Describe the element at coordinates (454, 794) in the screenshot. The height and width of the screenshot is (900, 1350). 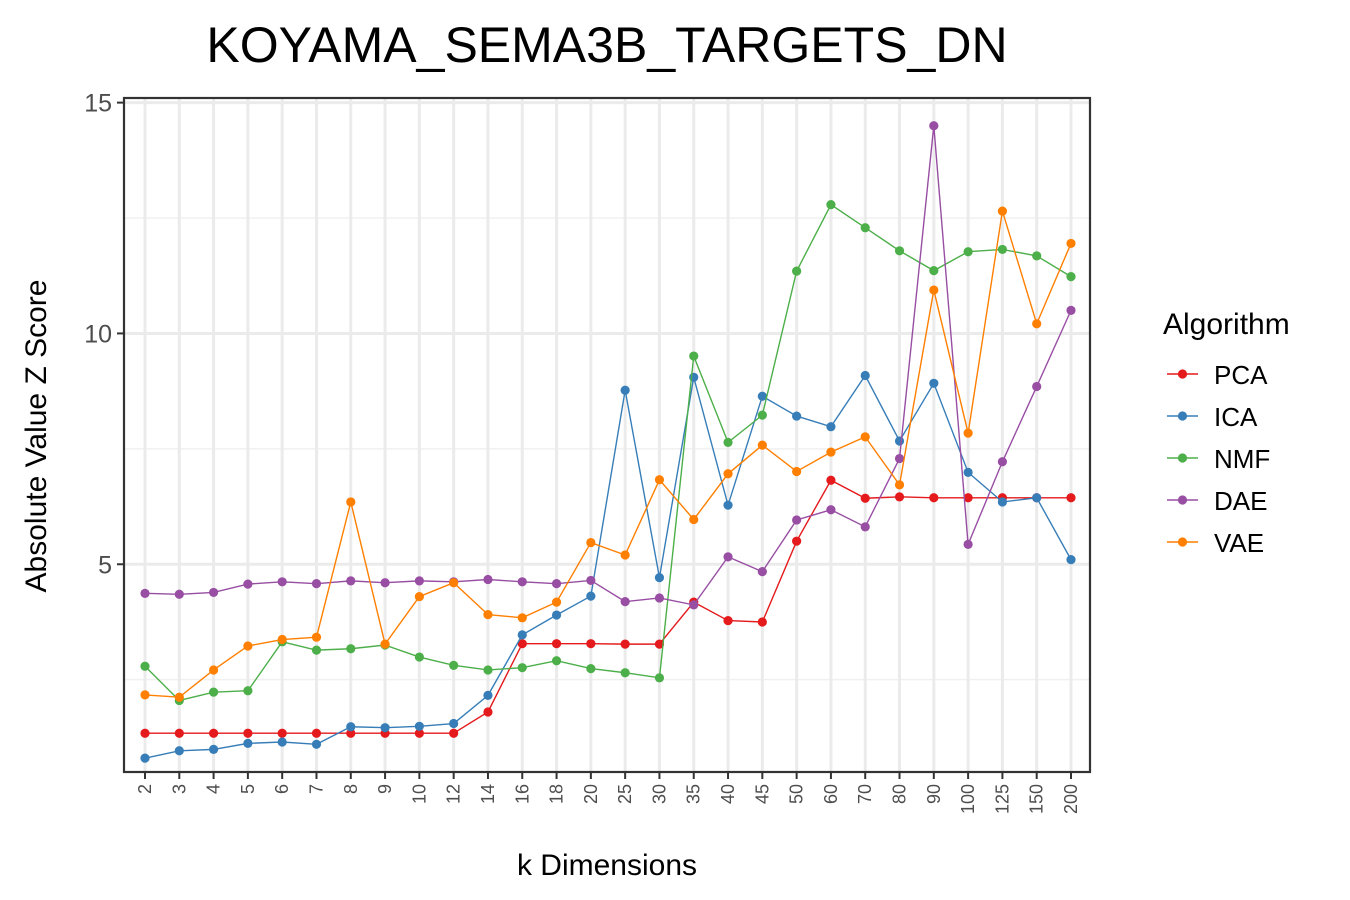
I see `x-tick-label: 12` at that location.